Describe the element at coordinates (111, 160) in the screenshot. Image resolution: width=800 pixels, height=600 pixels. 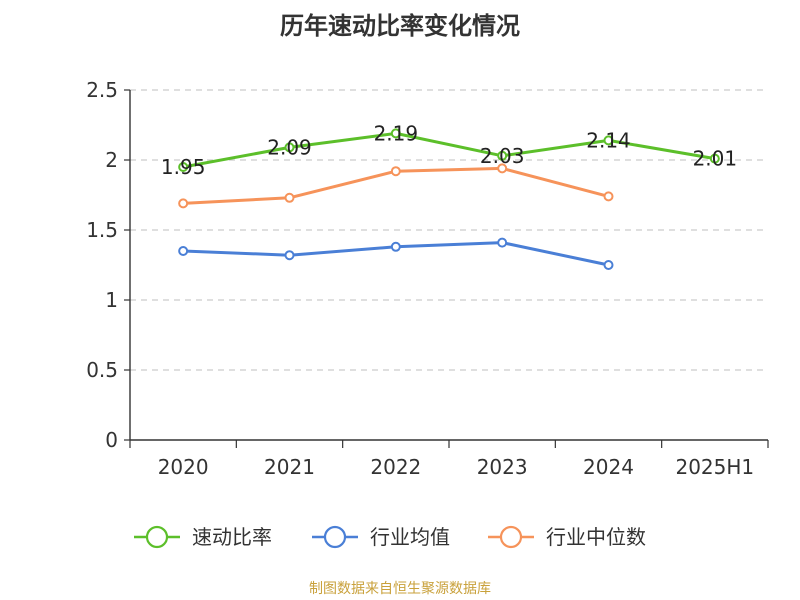
I see `y-tick-label: 2` at that location.